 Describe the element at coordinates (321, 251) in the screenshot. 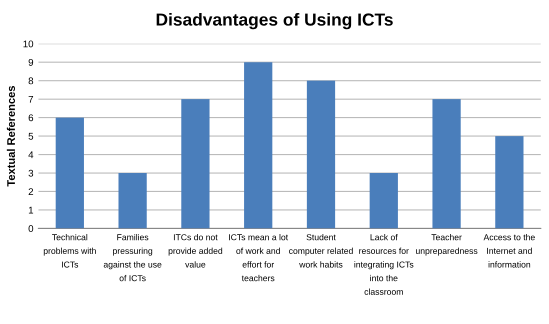

I see `x-tick-label: Student computer related work habits` at that location.